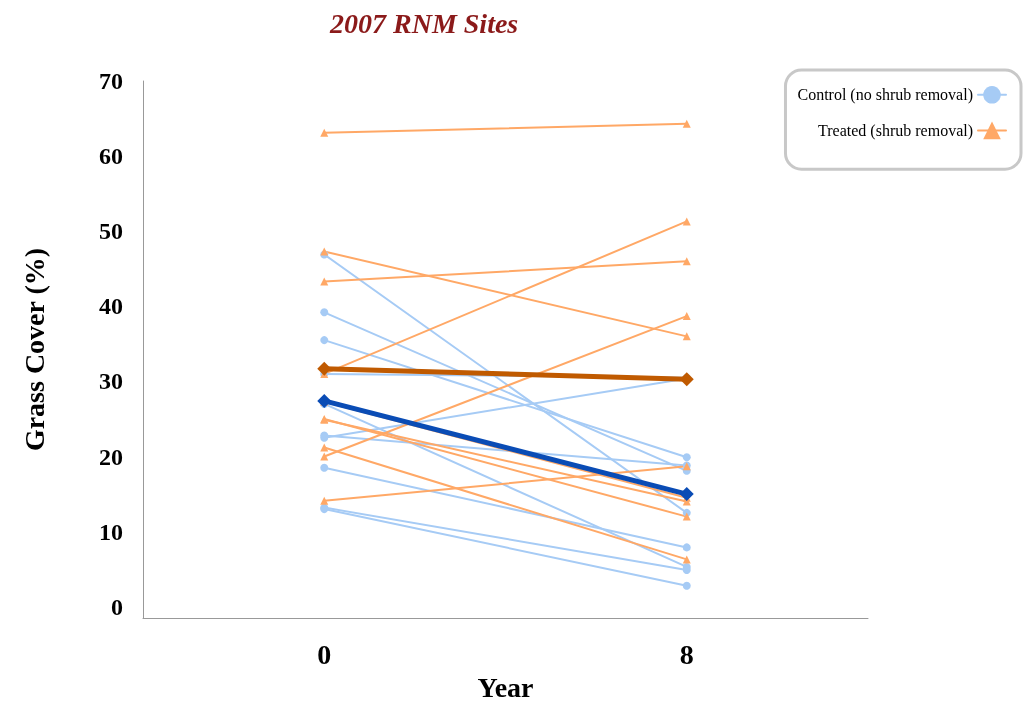 Image resolution: width=1023 pixels, height=710 pixels. What do you see at coordinates (111, 456) in the screenshot?
I see `y-tick-label: 20` at bounding box center [111, 456].